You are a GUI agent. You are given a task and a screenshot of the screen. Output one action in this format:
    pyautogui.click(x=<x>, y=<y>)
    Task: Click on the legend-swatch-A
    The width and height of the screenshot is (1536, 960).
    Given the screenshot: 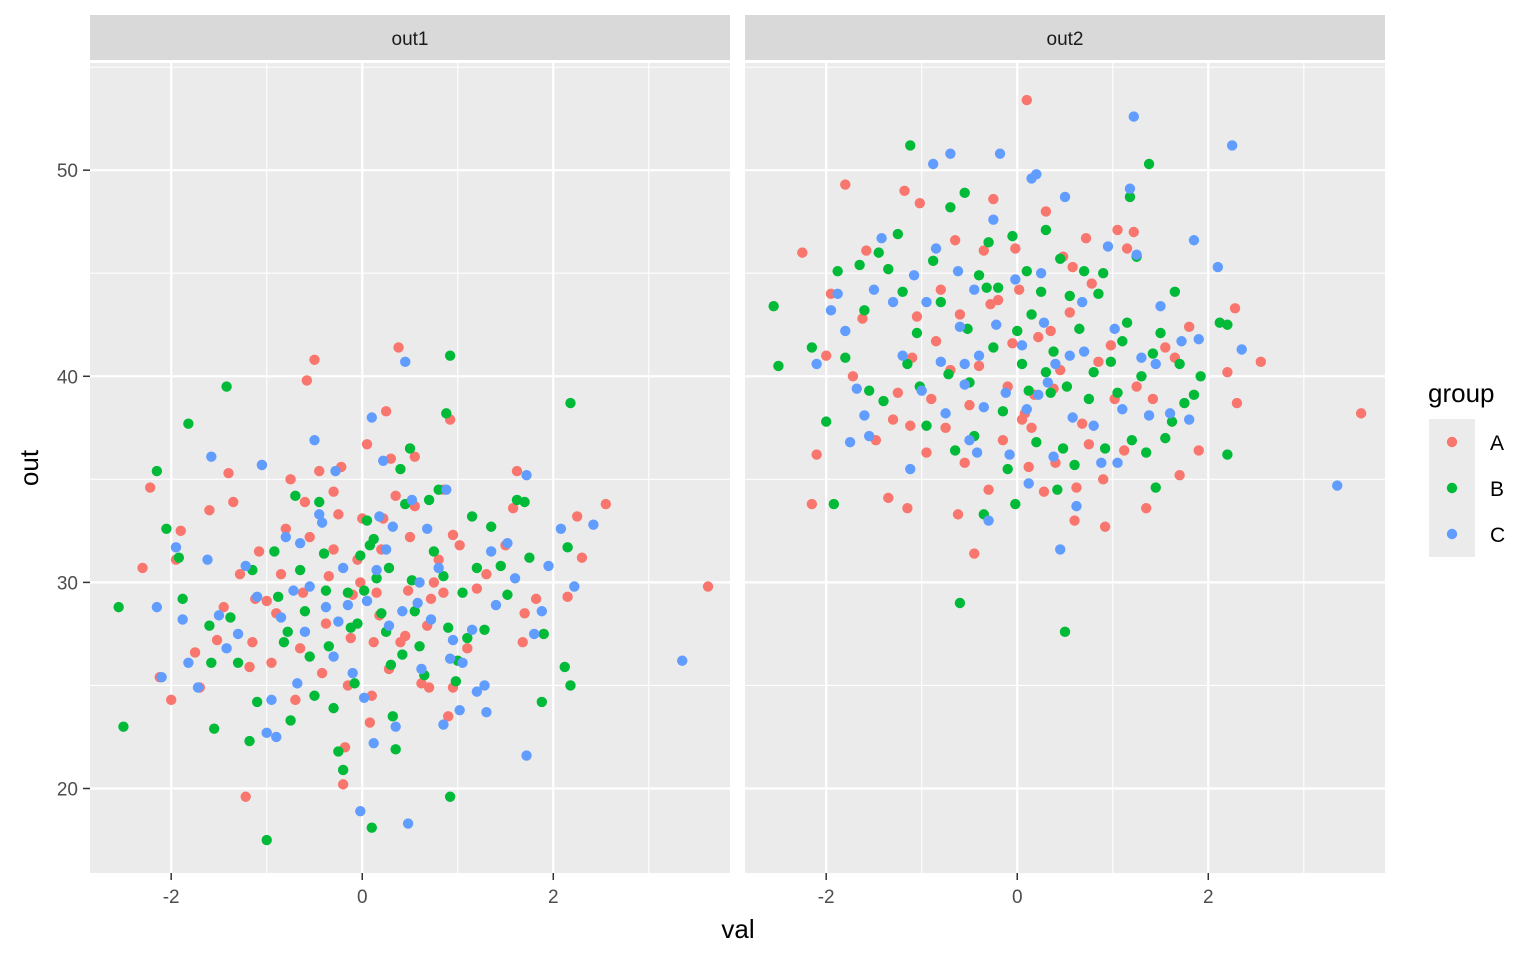 What is the action you would take?
    pyautogui.click(x=1452, y=442)
    